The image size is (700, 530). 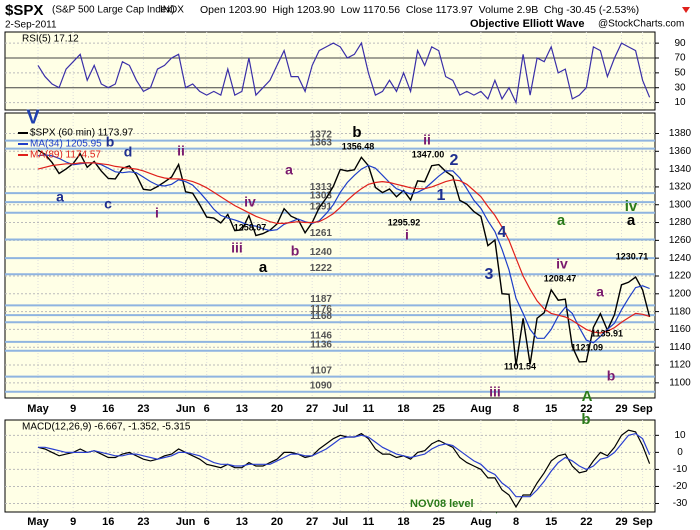 I want to click on annotation: NOV08 level, so click(x=442, y=504).